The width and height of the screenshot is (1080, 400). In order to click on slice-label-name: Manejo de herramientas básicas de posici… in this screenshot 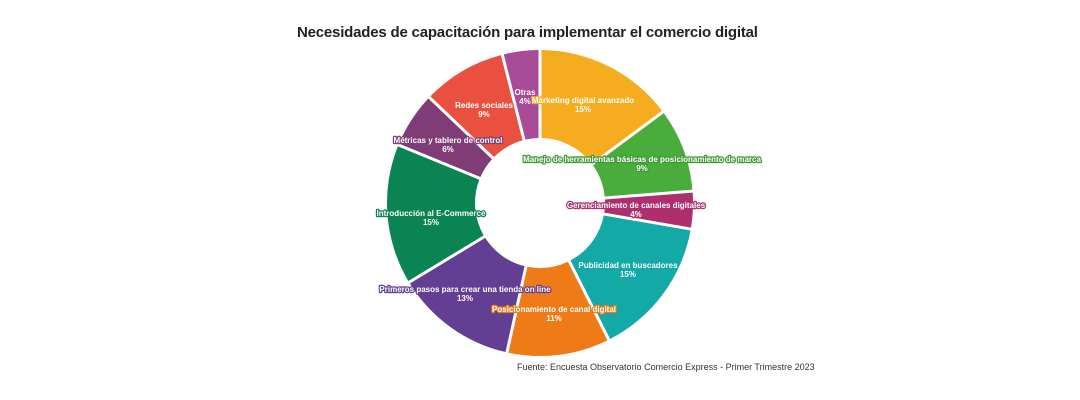, I will do `click(642, 159)`.